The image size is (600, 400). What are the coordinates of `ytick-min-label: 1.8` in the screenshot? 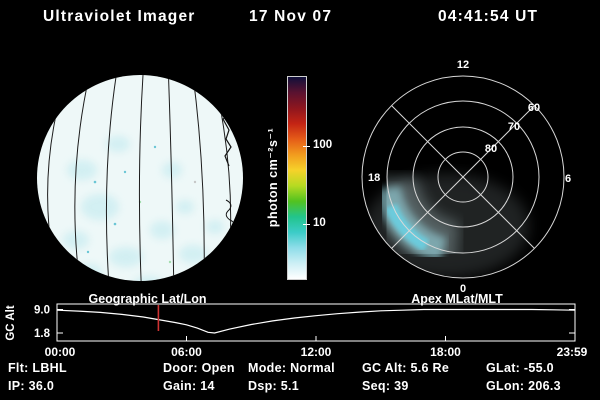 It's located at (42, 334).